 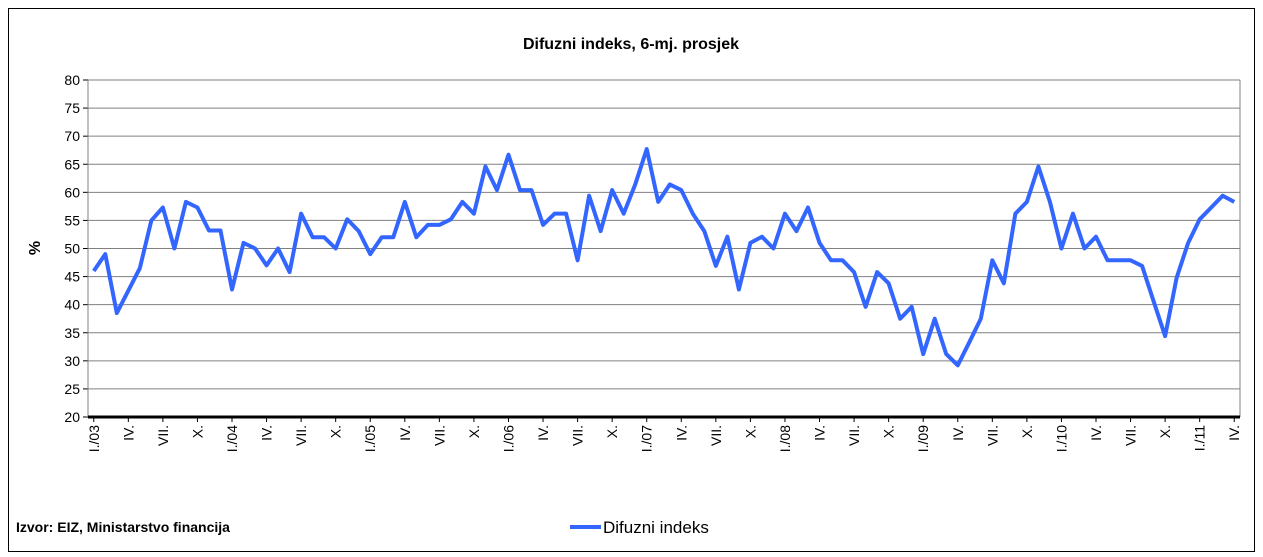 What do you see at coordinates (72, 164) in the screenshot?
I see `y-tick-label: 65` at bounding box center [72, 164].